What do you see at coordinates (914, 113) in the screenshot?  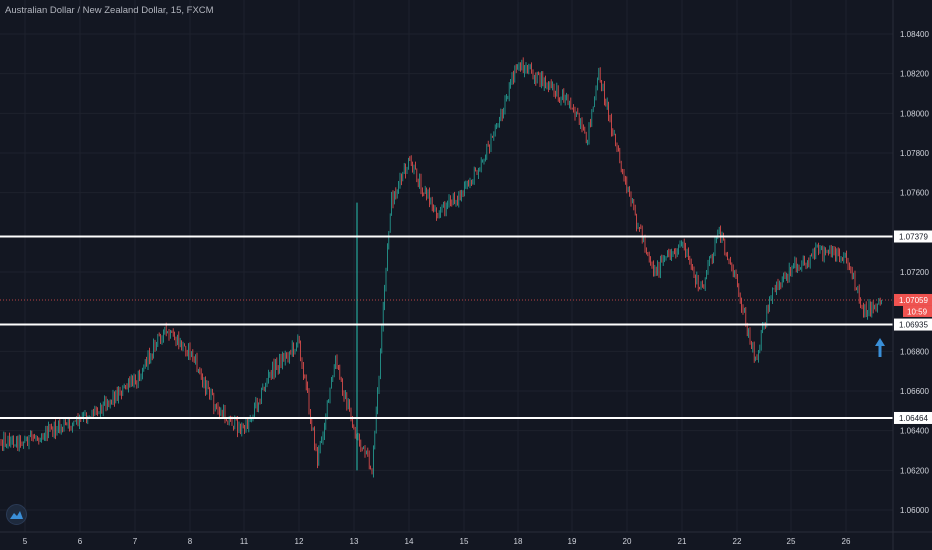 I see `y-tick-label: 1.08000` at bounding box center [914, 113].